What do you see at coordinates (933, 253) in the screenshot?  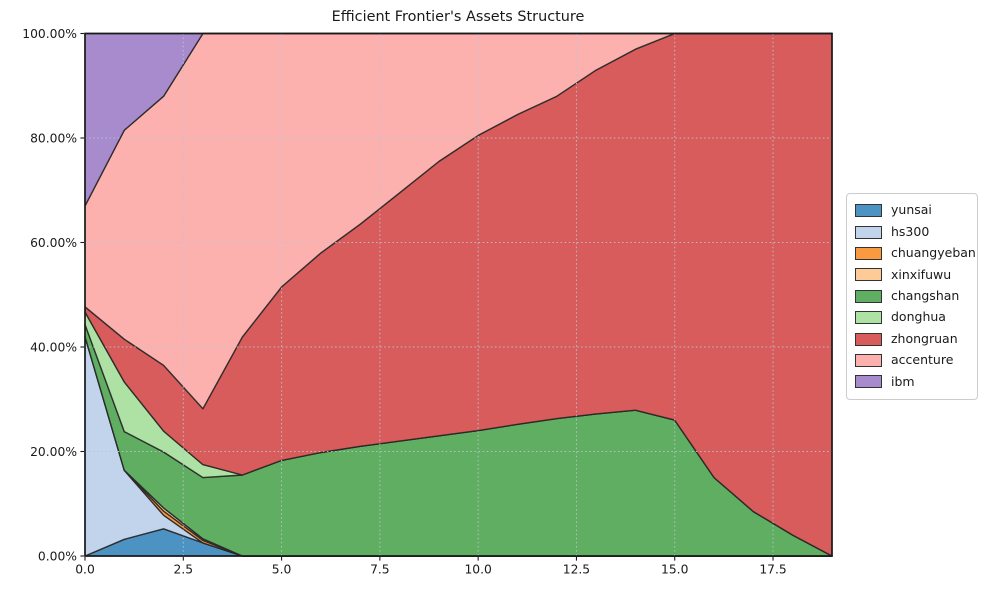 I see `legend-label-chuangyeban: chuangyeban` at bounding box center [933, 253].